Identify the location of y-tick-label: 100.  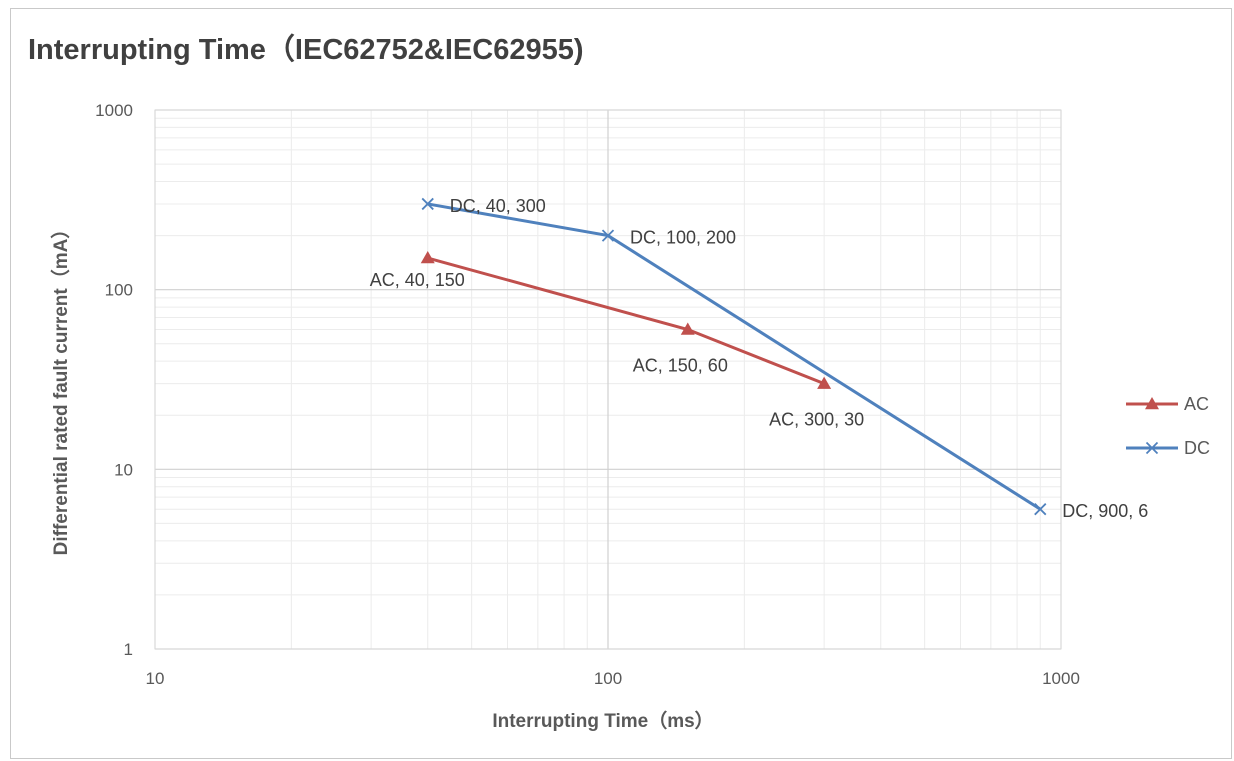
(119, 290).